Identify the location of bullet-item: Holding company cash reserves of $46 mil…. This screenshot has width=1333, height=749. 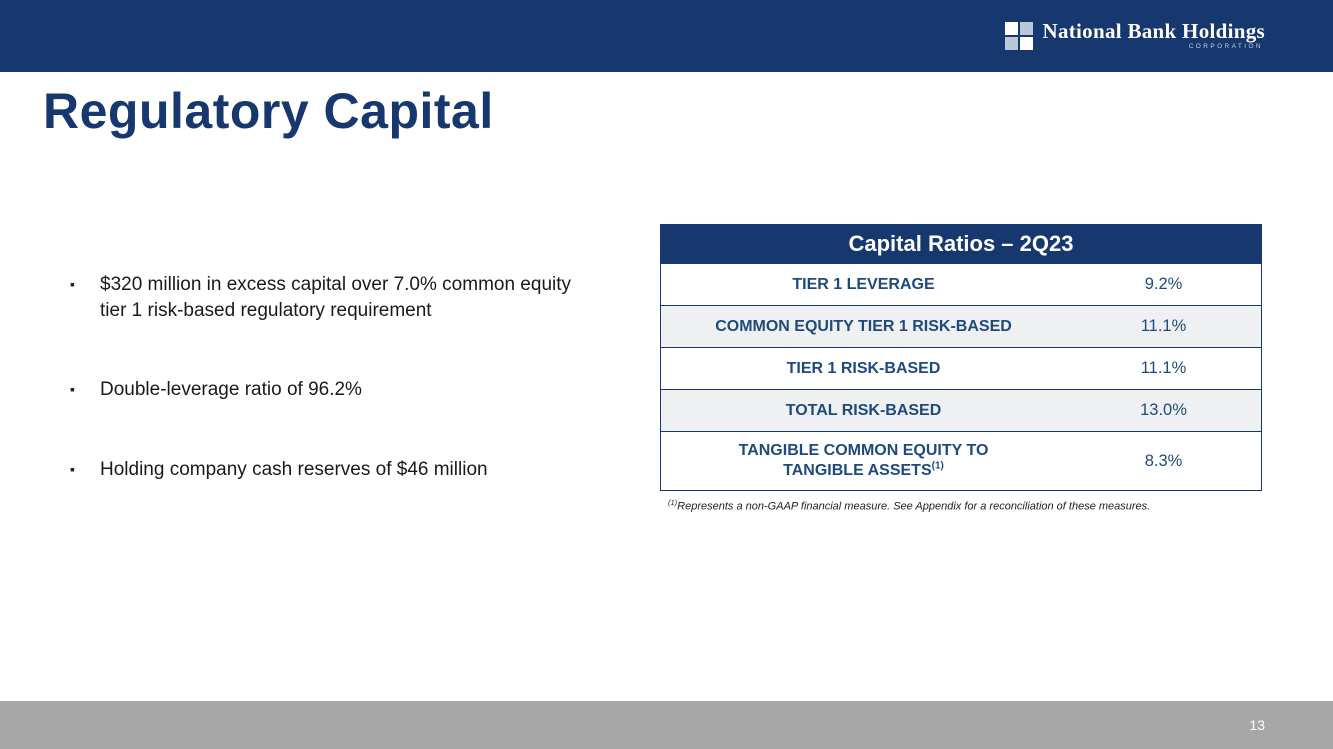
(350, 470).